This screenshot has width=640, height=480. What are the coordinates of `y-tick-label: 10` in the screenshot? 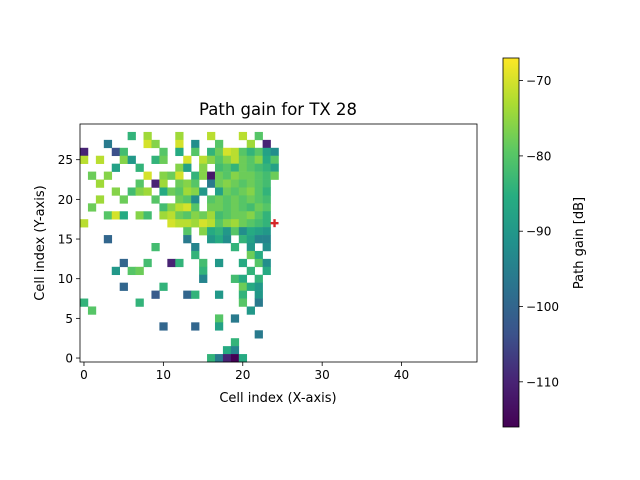 It's located at (65, 279).